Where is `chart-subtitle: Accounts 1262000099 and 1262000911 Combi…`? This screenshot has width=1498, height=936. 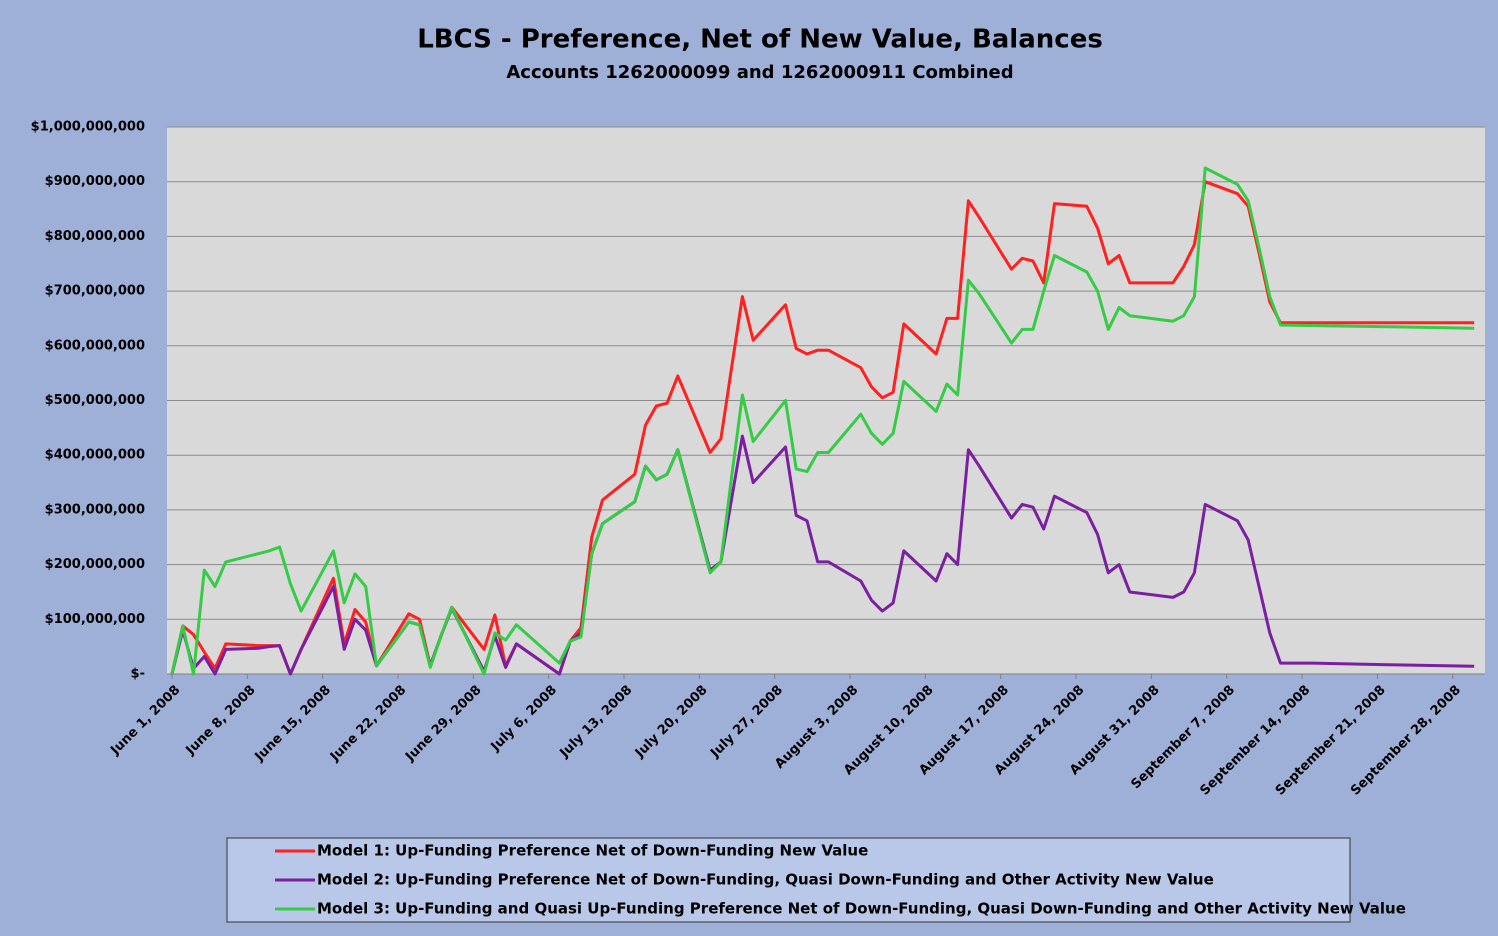
chart-subtitle: Accounts 1262000099 and 1262000911 Combi… is located at coordinates (759, 72).